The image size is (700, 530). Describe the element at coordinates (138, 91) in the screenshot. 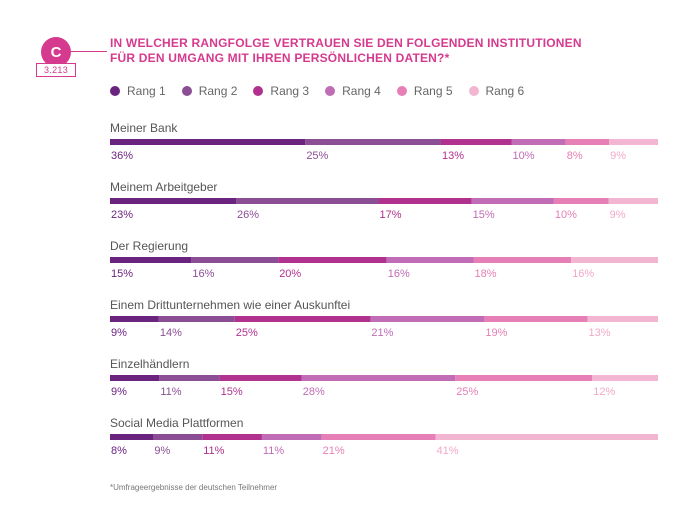

I see `legend-item-rang-1: Rang 1` at that location.